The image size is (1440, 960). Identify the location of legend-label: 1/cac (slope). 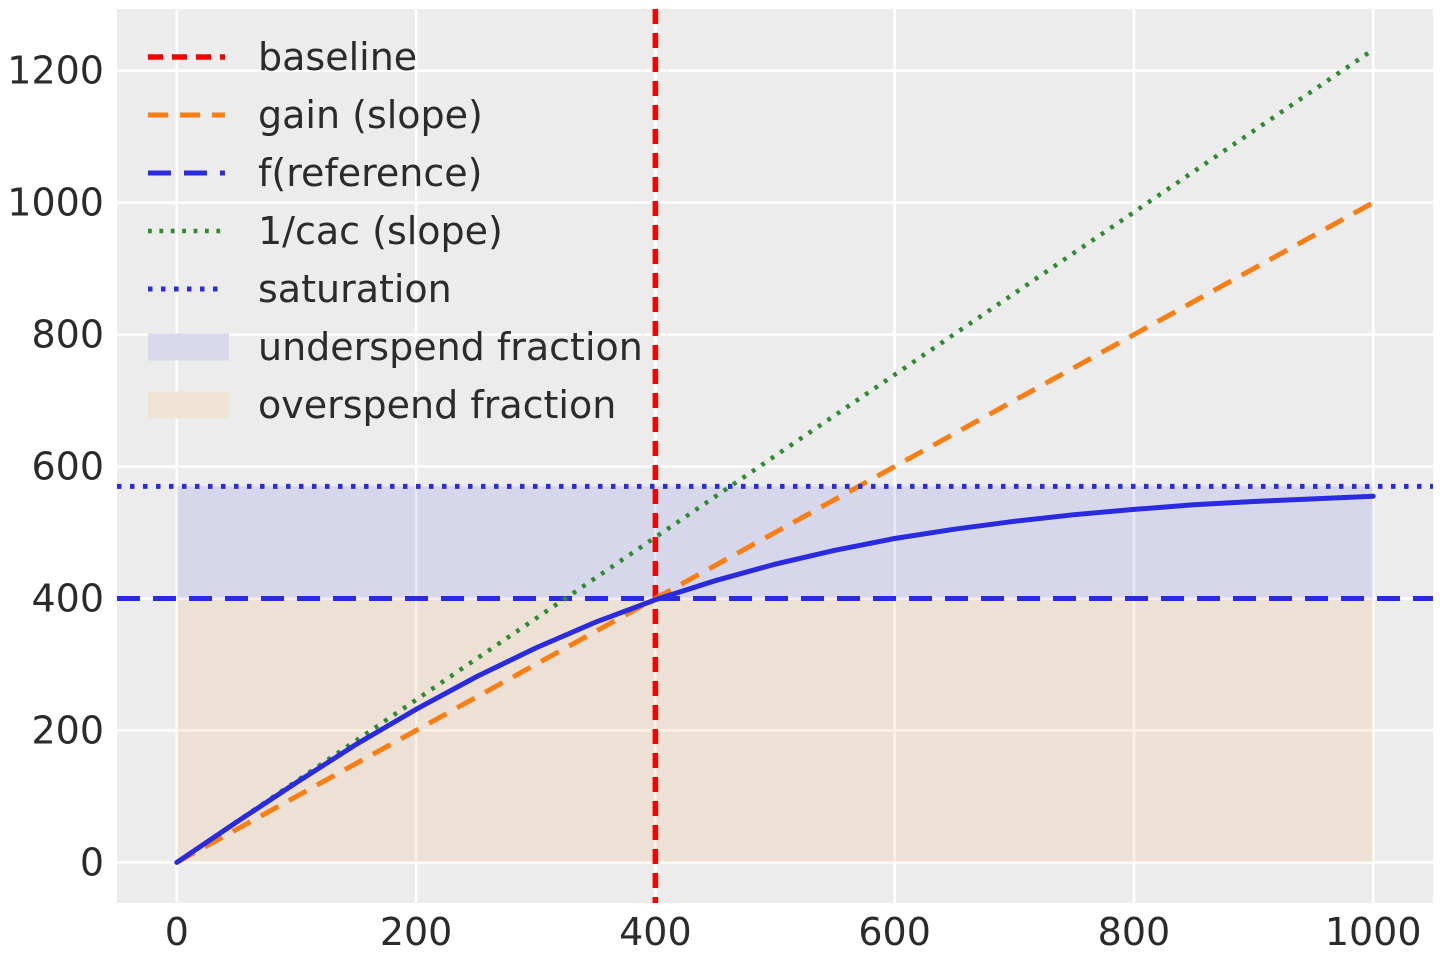
(380, 231).